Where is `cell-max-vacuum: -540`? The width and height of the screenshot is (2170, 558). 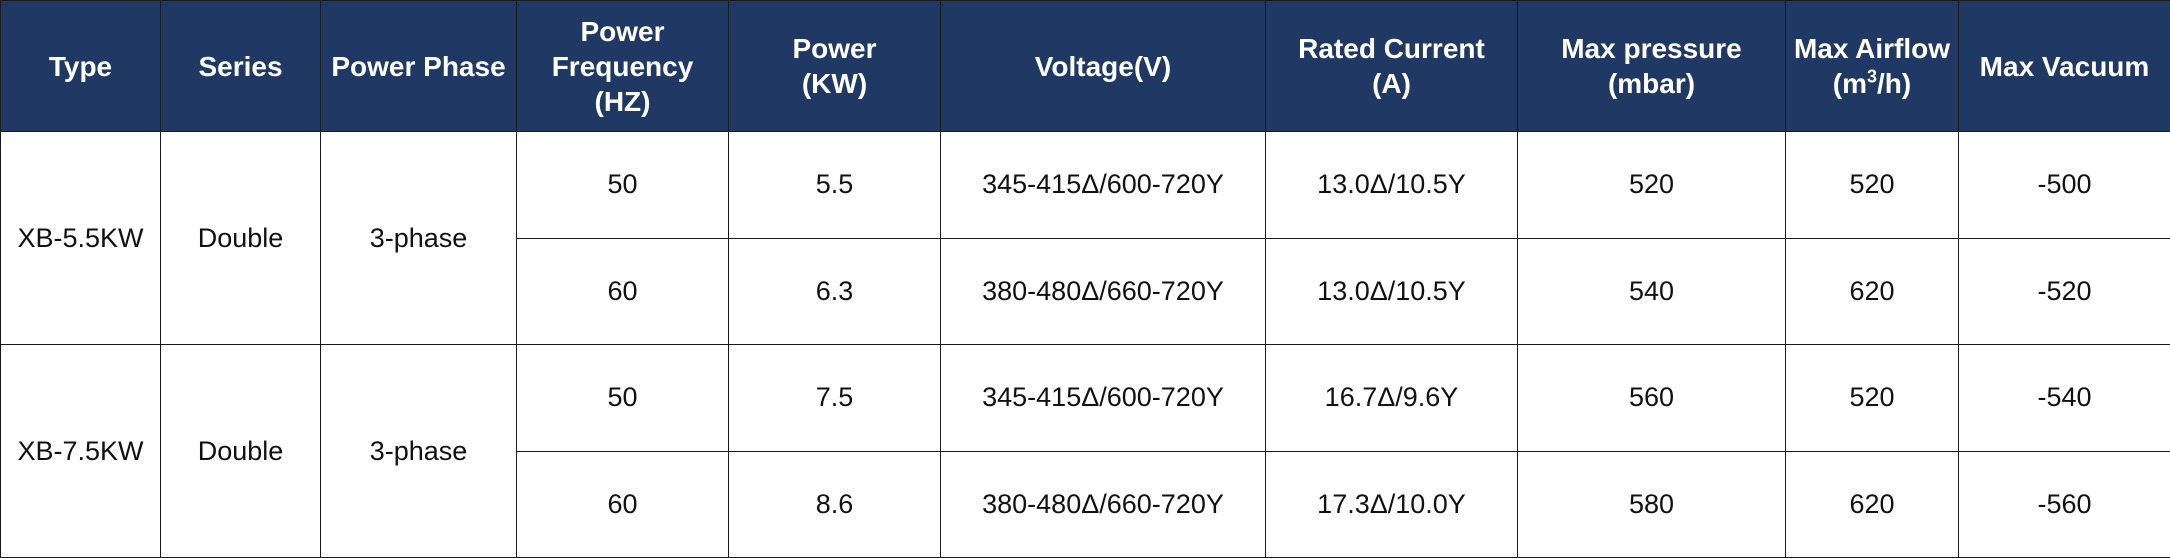
cell-max-vacuum: -540 is located at coordinates (2064, 398).